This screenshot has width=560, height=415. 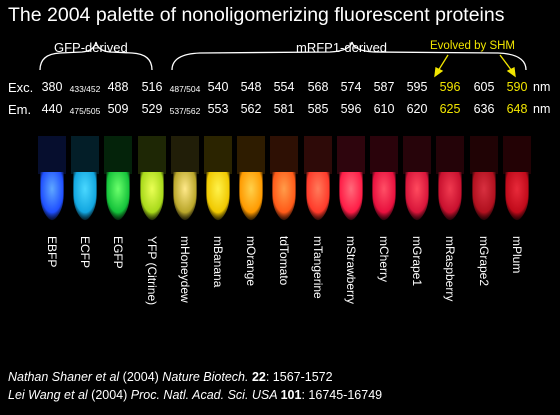 I want to click on em-value: 625, so click(x=450, y=109).